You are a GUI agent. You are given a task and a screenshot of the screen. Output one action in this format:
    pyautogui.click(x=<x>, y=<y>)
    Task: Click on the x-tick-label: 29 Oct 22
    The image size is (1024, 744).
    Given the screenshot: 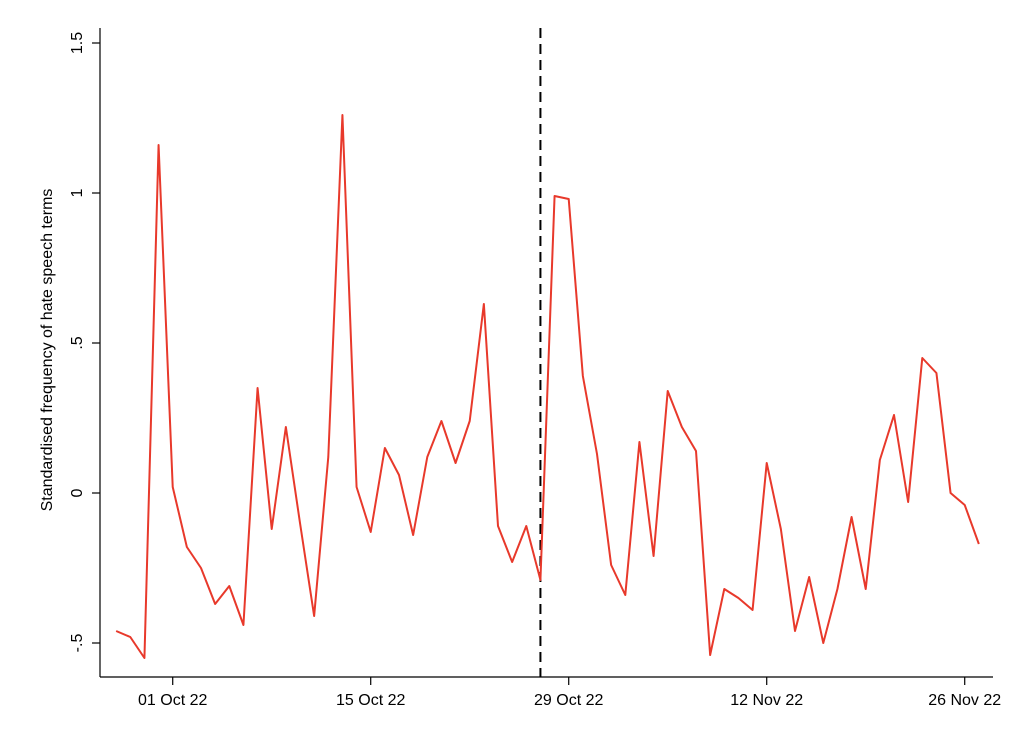 What is the action you would take?
    pyautogui.click(x=568, y=700)
    